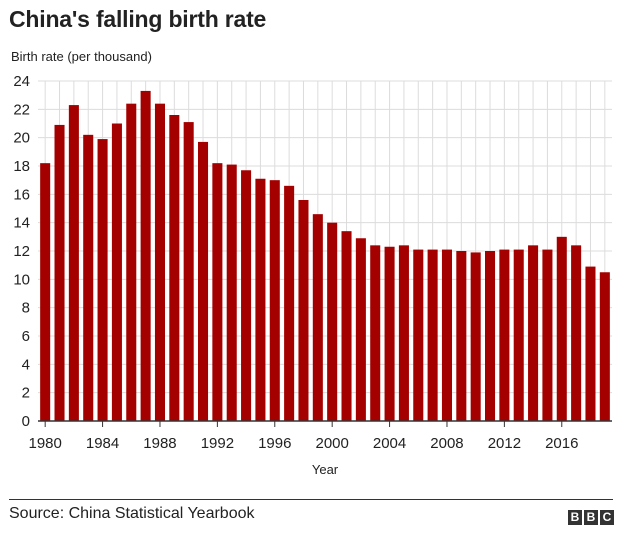 This screenshot has width=634, height=536. What do you see at coordinates (26, 364) in the screenshot?
I see `y-tick-label: 4` at bounding box center [26, 364].